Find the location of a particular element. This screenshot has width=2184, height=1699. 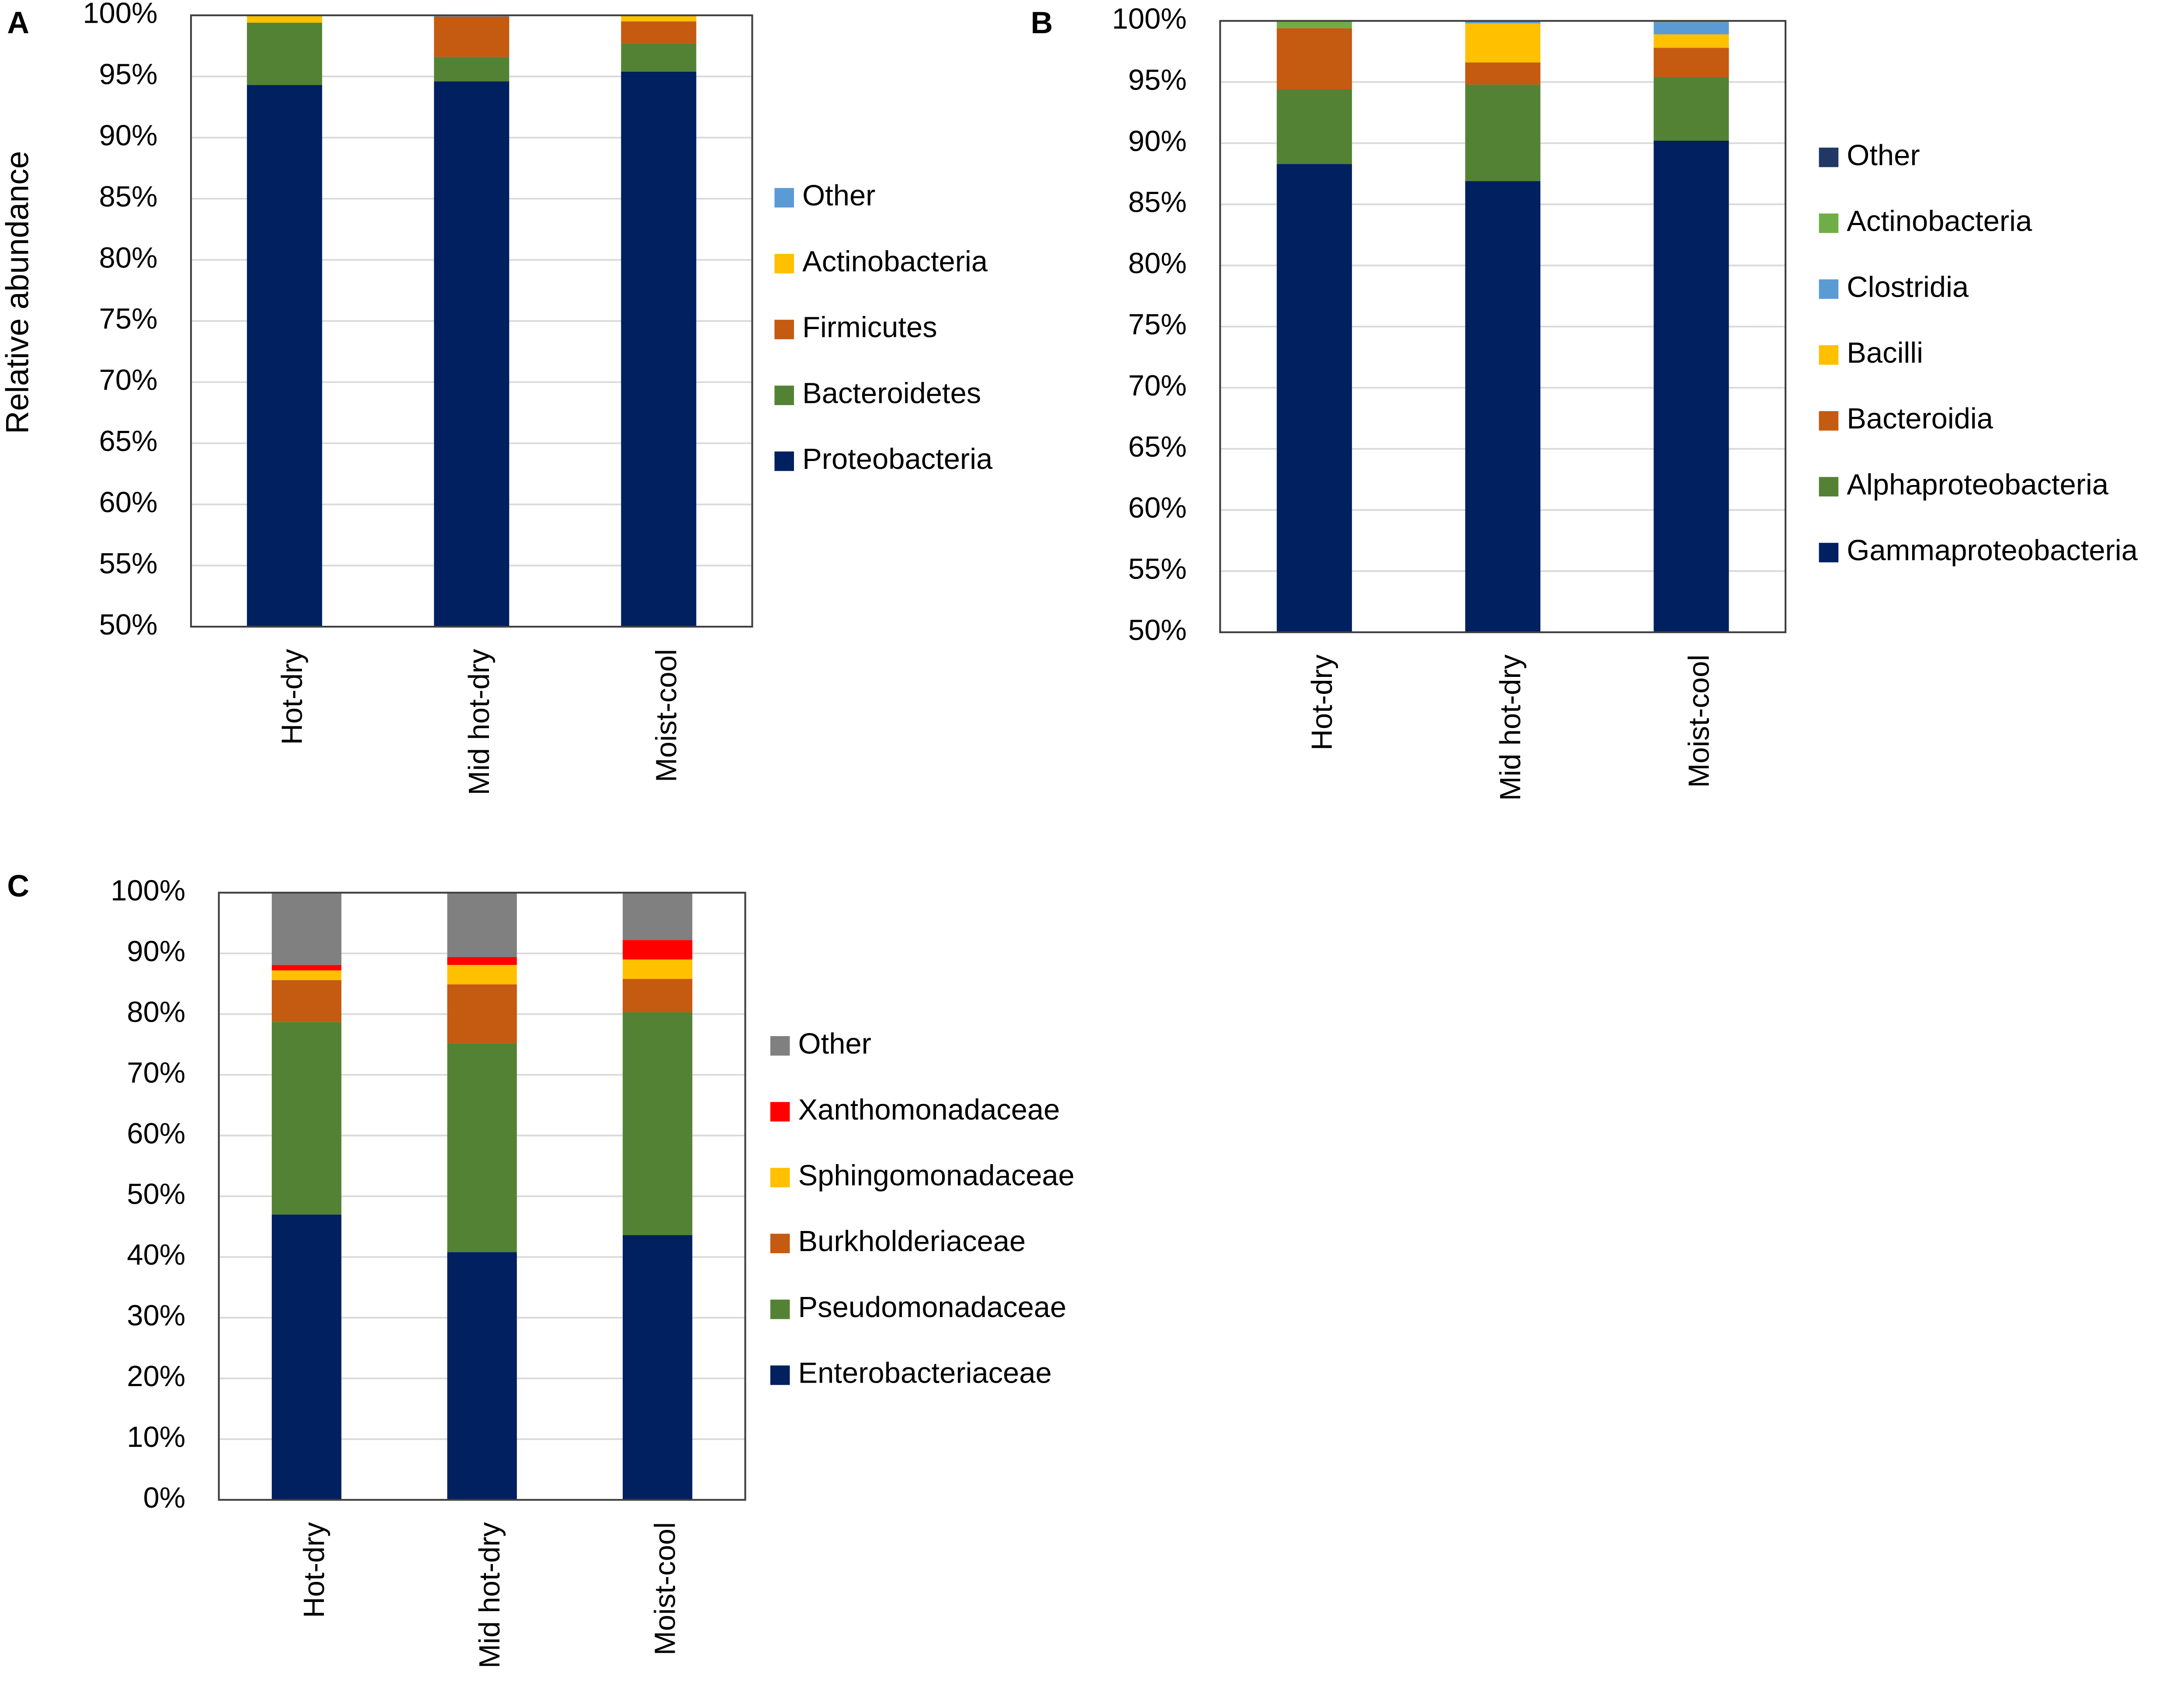

legend-label: Bacteroidia is located at coordinates (1920, 418).